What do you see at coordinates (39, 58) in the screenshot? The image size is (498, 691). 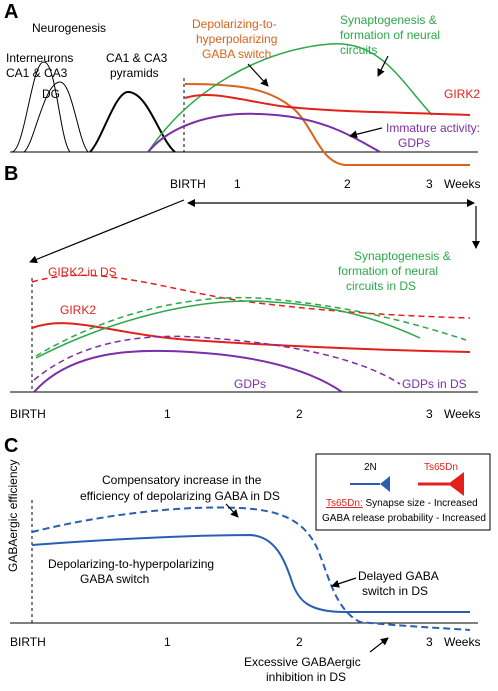 I see `interneurons-label-line1: Interneurons` at bounding box center [39, 58].